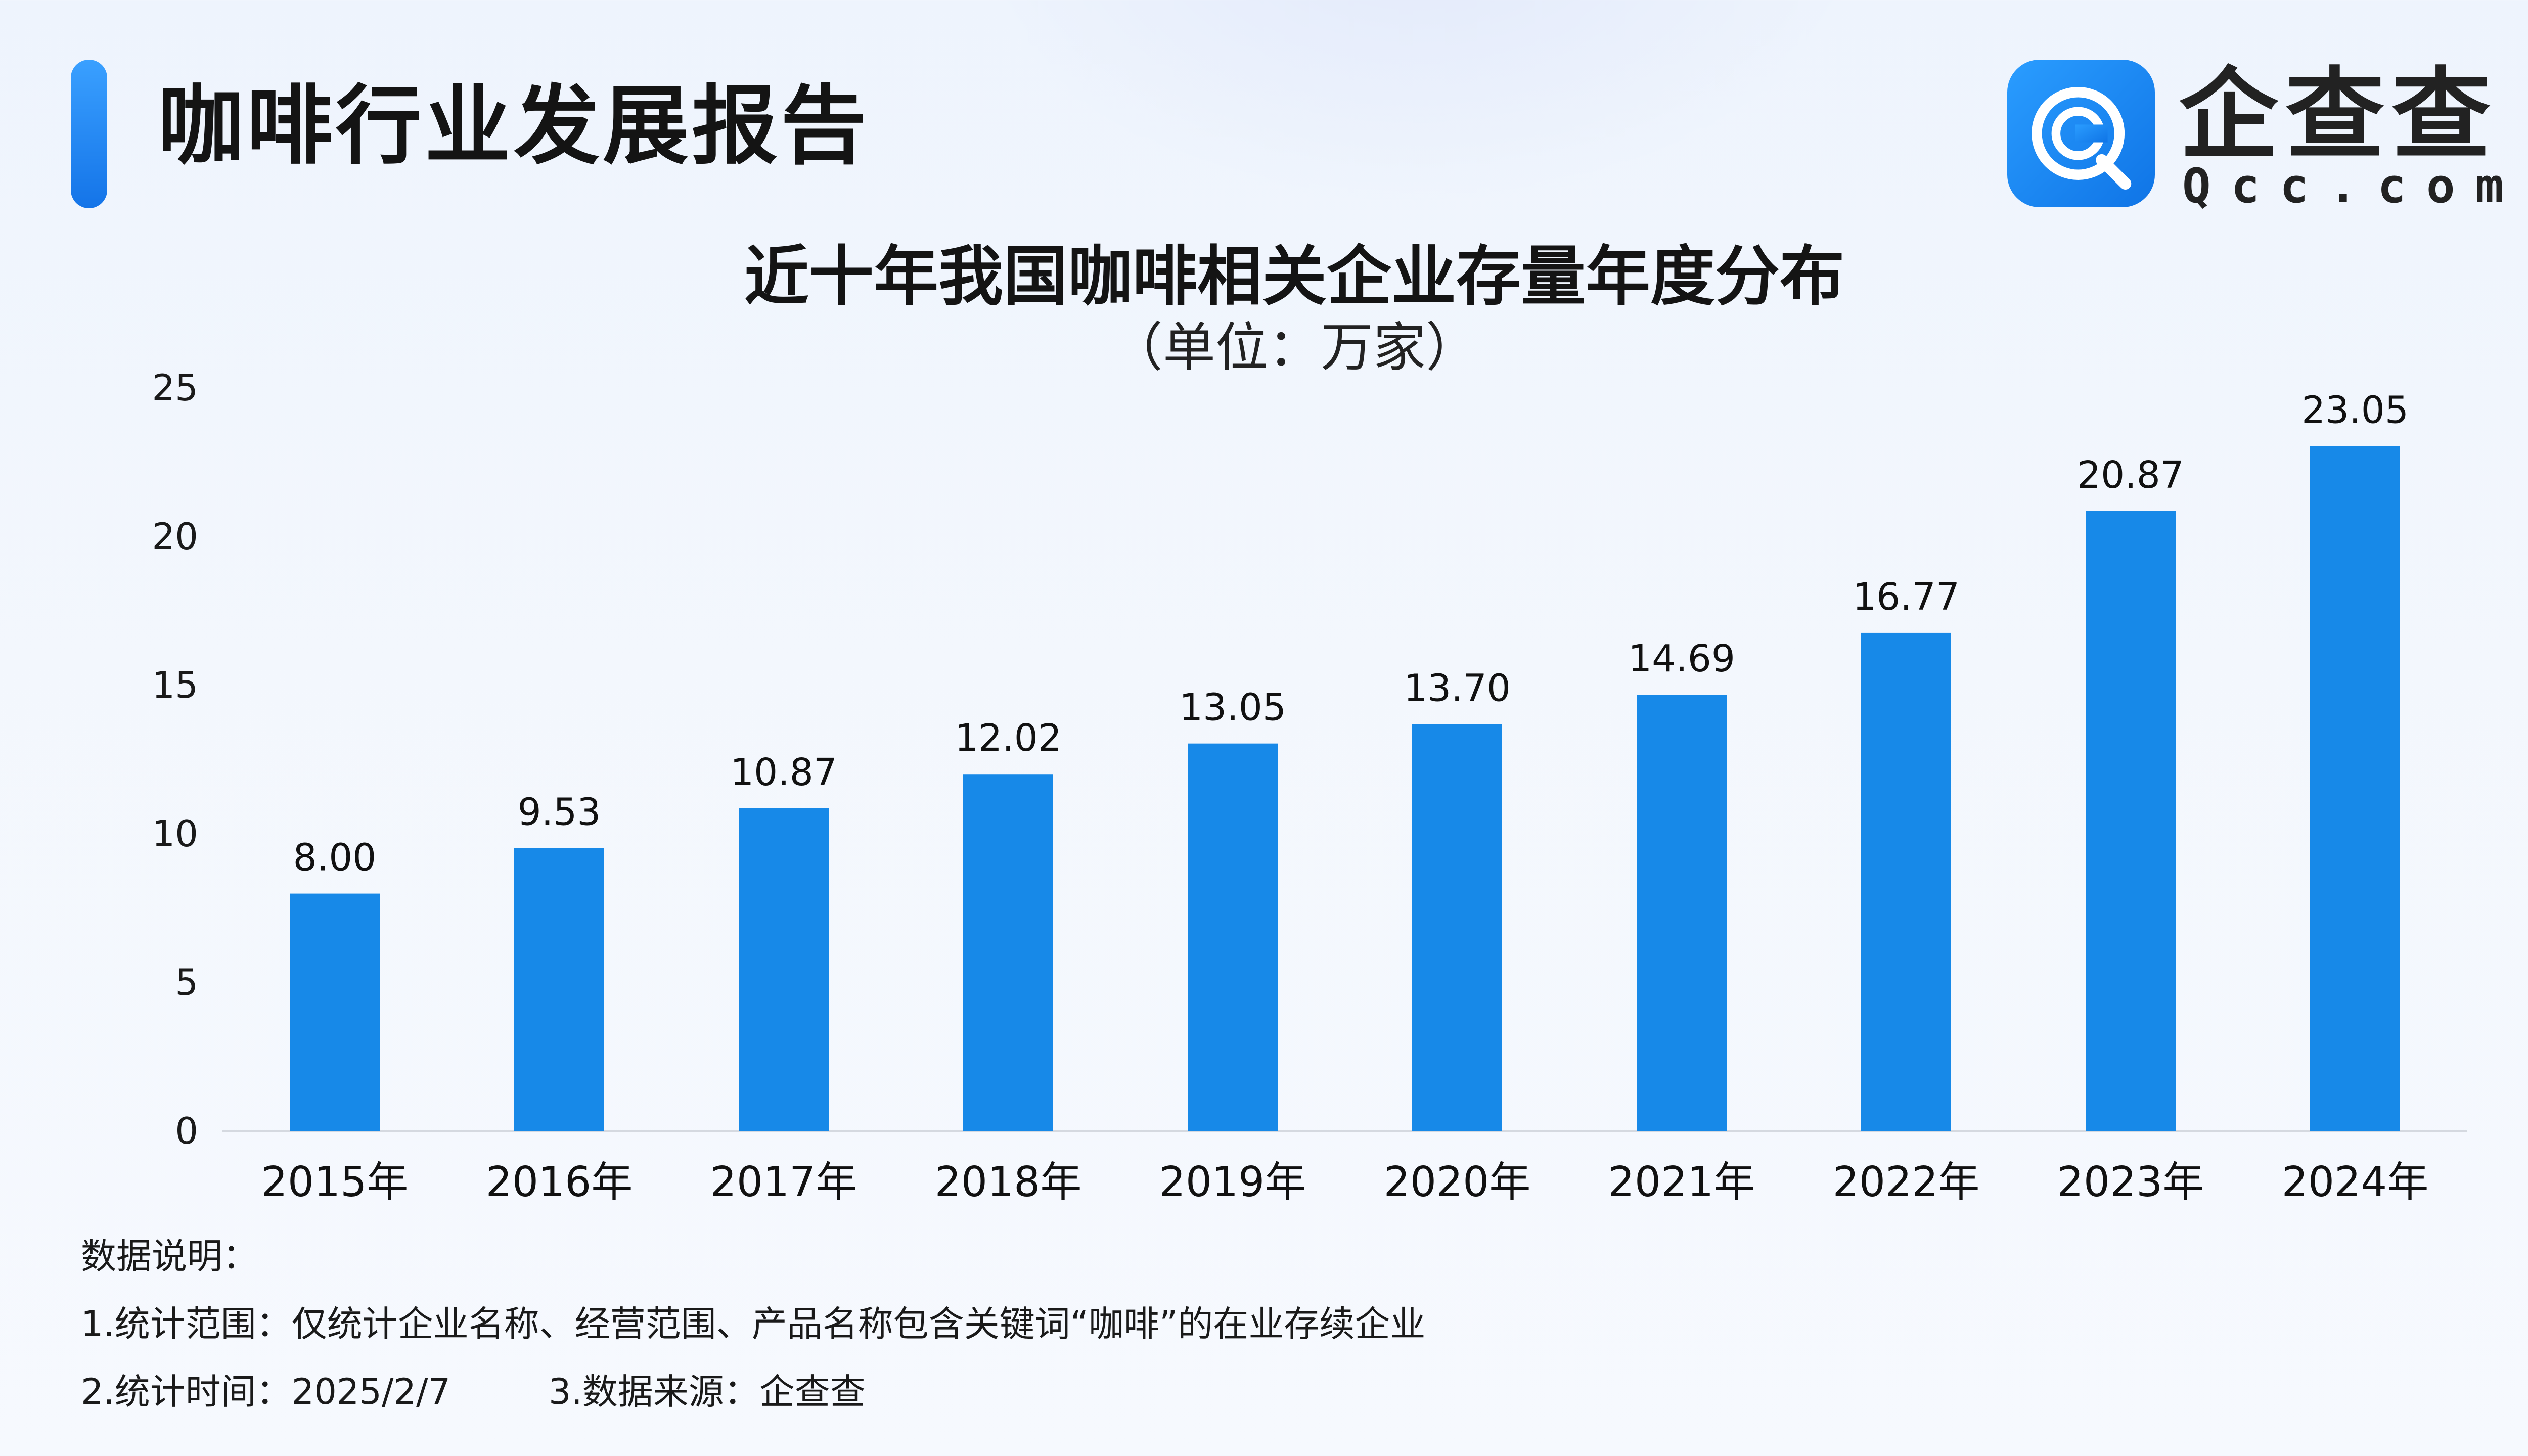 Image resolution: width=2528 pixels, height=1456 pixels. What do you see at coordinates (175, 388) in the screenshot?
I see `y-tick-label: 25` at bounding box center [175, 388].